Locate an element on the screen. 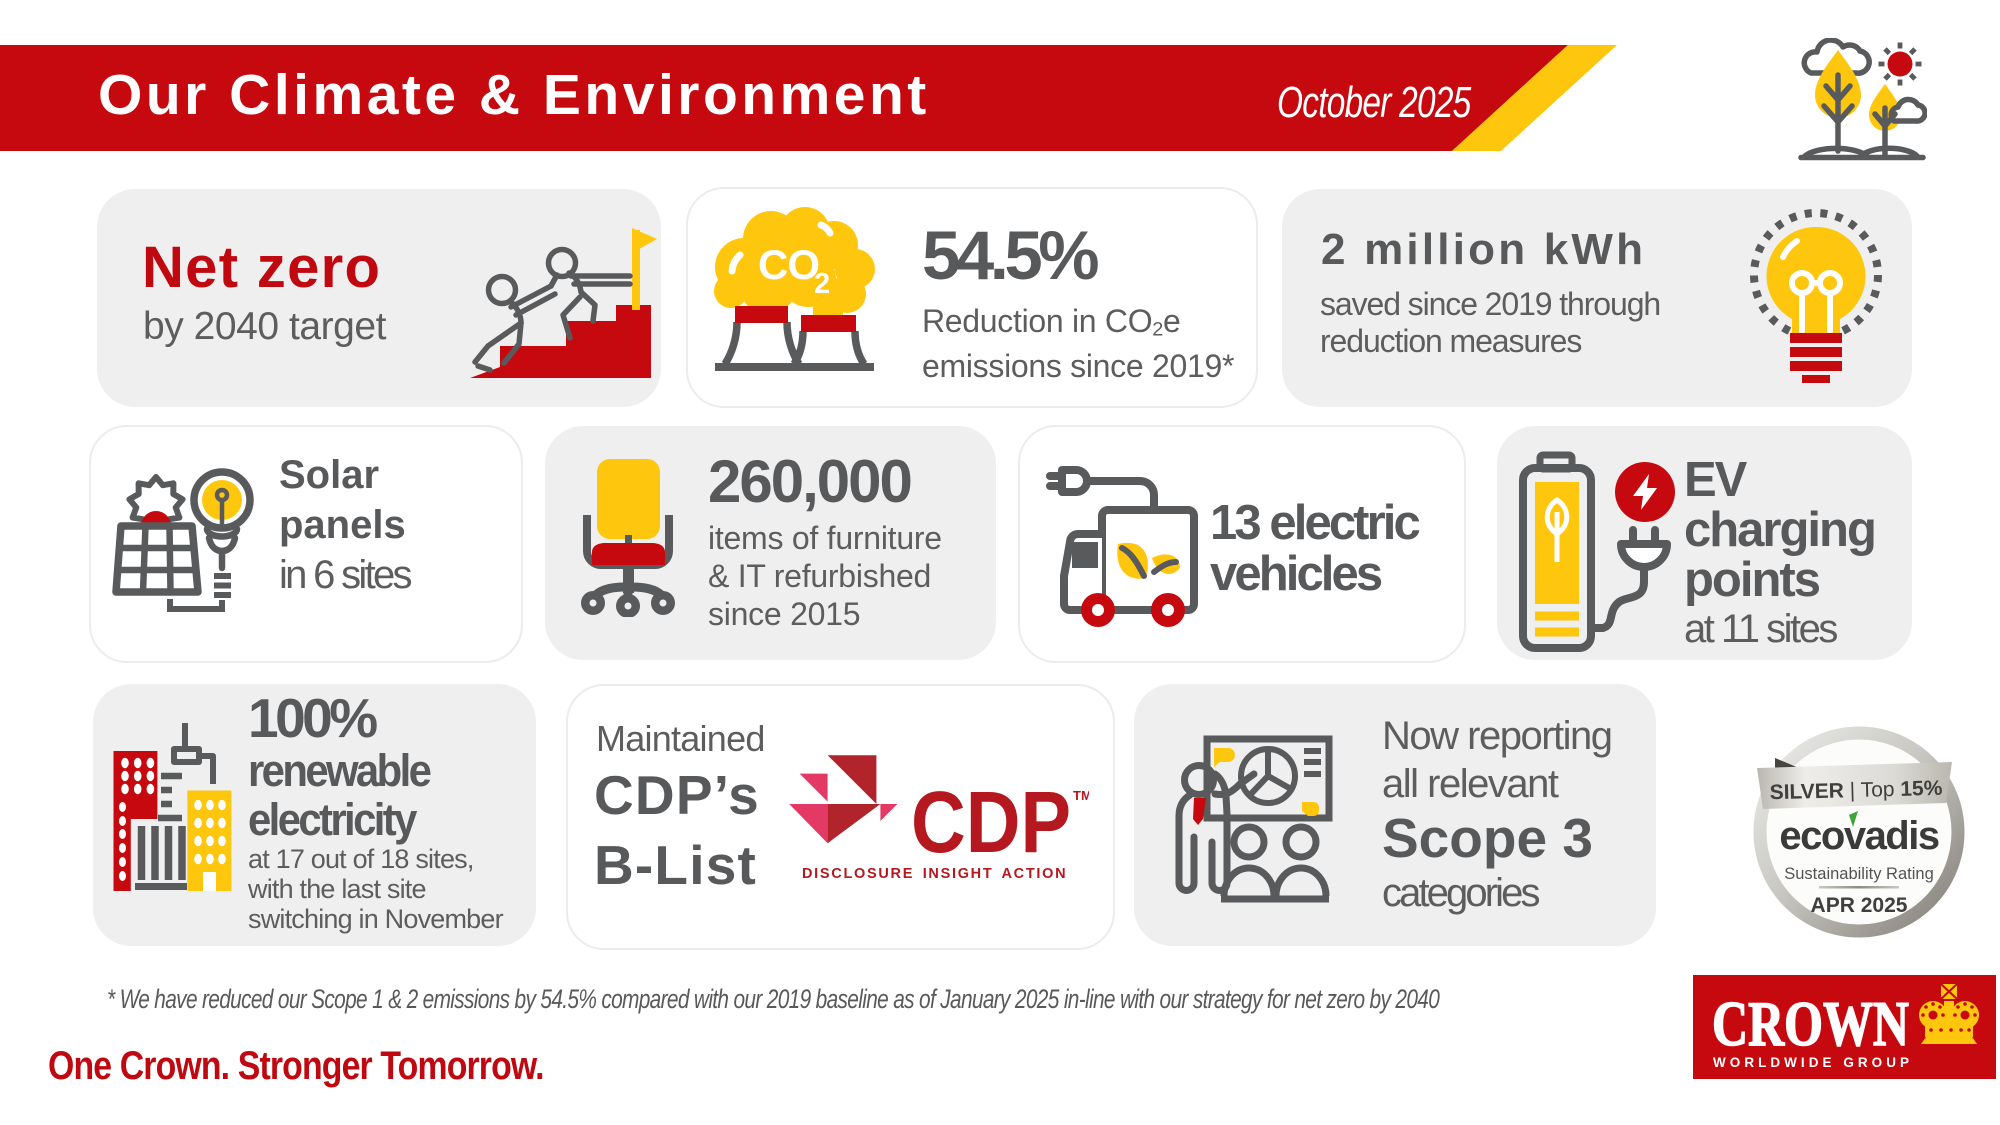 The width and height of the screenshot is (2000, 1125). svg-text: CROWN is located at coordinates (1810, 1023).